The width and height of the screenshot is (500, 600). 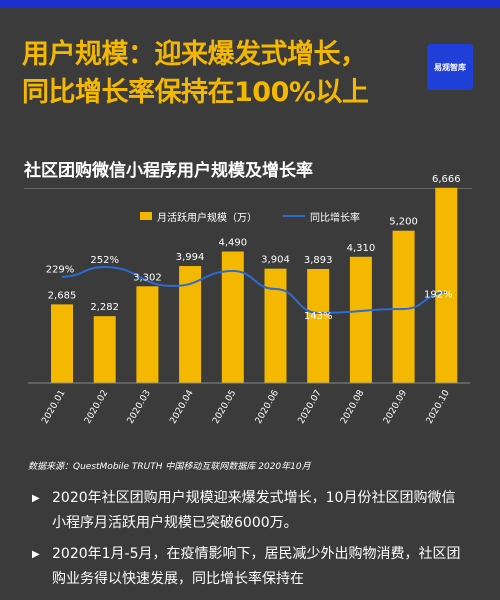 I want to click on x-tick-label: 2020.03, so click(x=139, y=407).